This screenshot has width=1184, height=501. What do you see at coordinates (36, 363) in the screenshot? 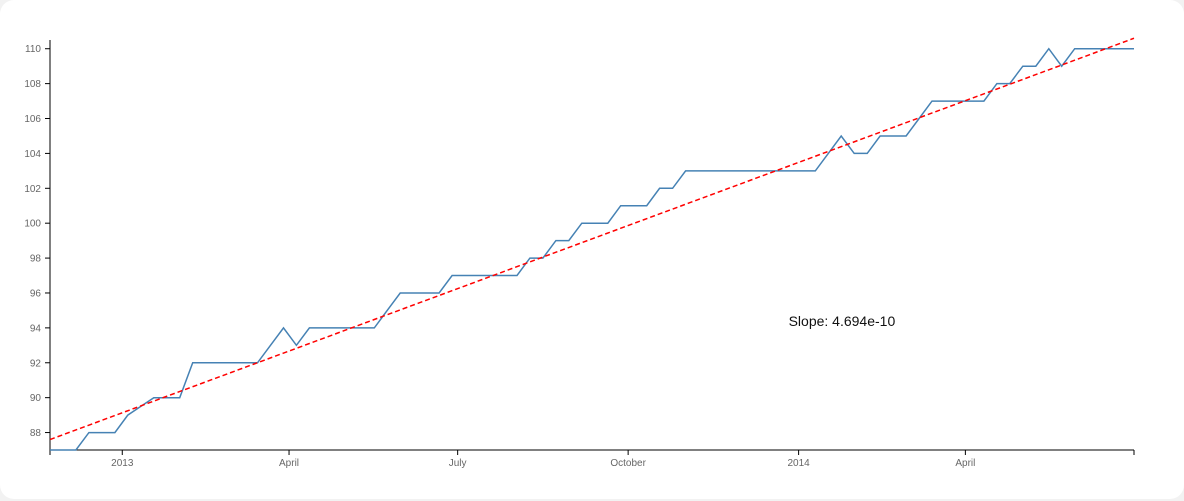
I see `y-tick-label: 92` at bounding box center [36, 363].